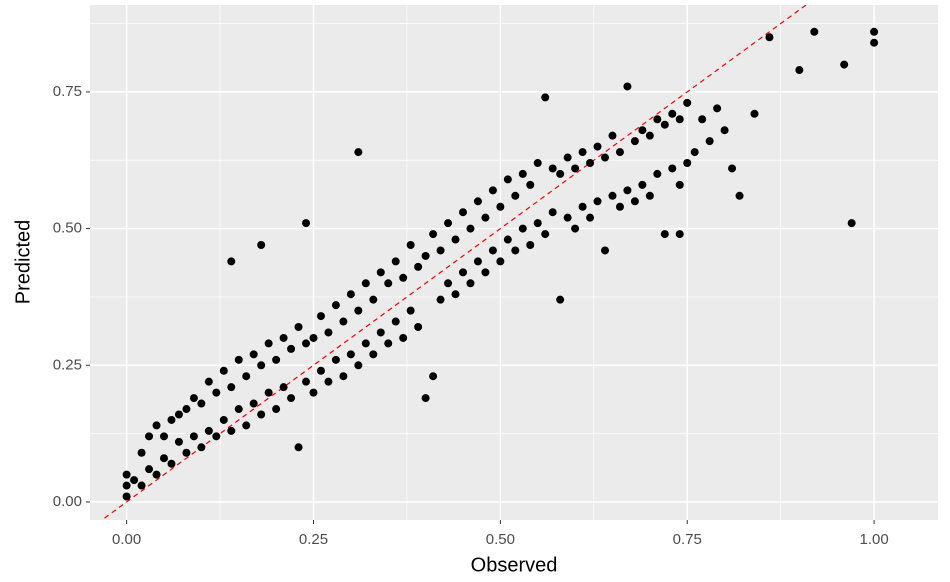 The height and width of the screenshot is (582, 950). I want to click on y-tick-label: 0.75, so click(67, 91).